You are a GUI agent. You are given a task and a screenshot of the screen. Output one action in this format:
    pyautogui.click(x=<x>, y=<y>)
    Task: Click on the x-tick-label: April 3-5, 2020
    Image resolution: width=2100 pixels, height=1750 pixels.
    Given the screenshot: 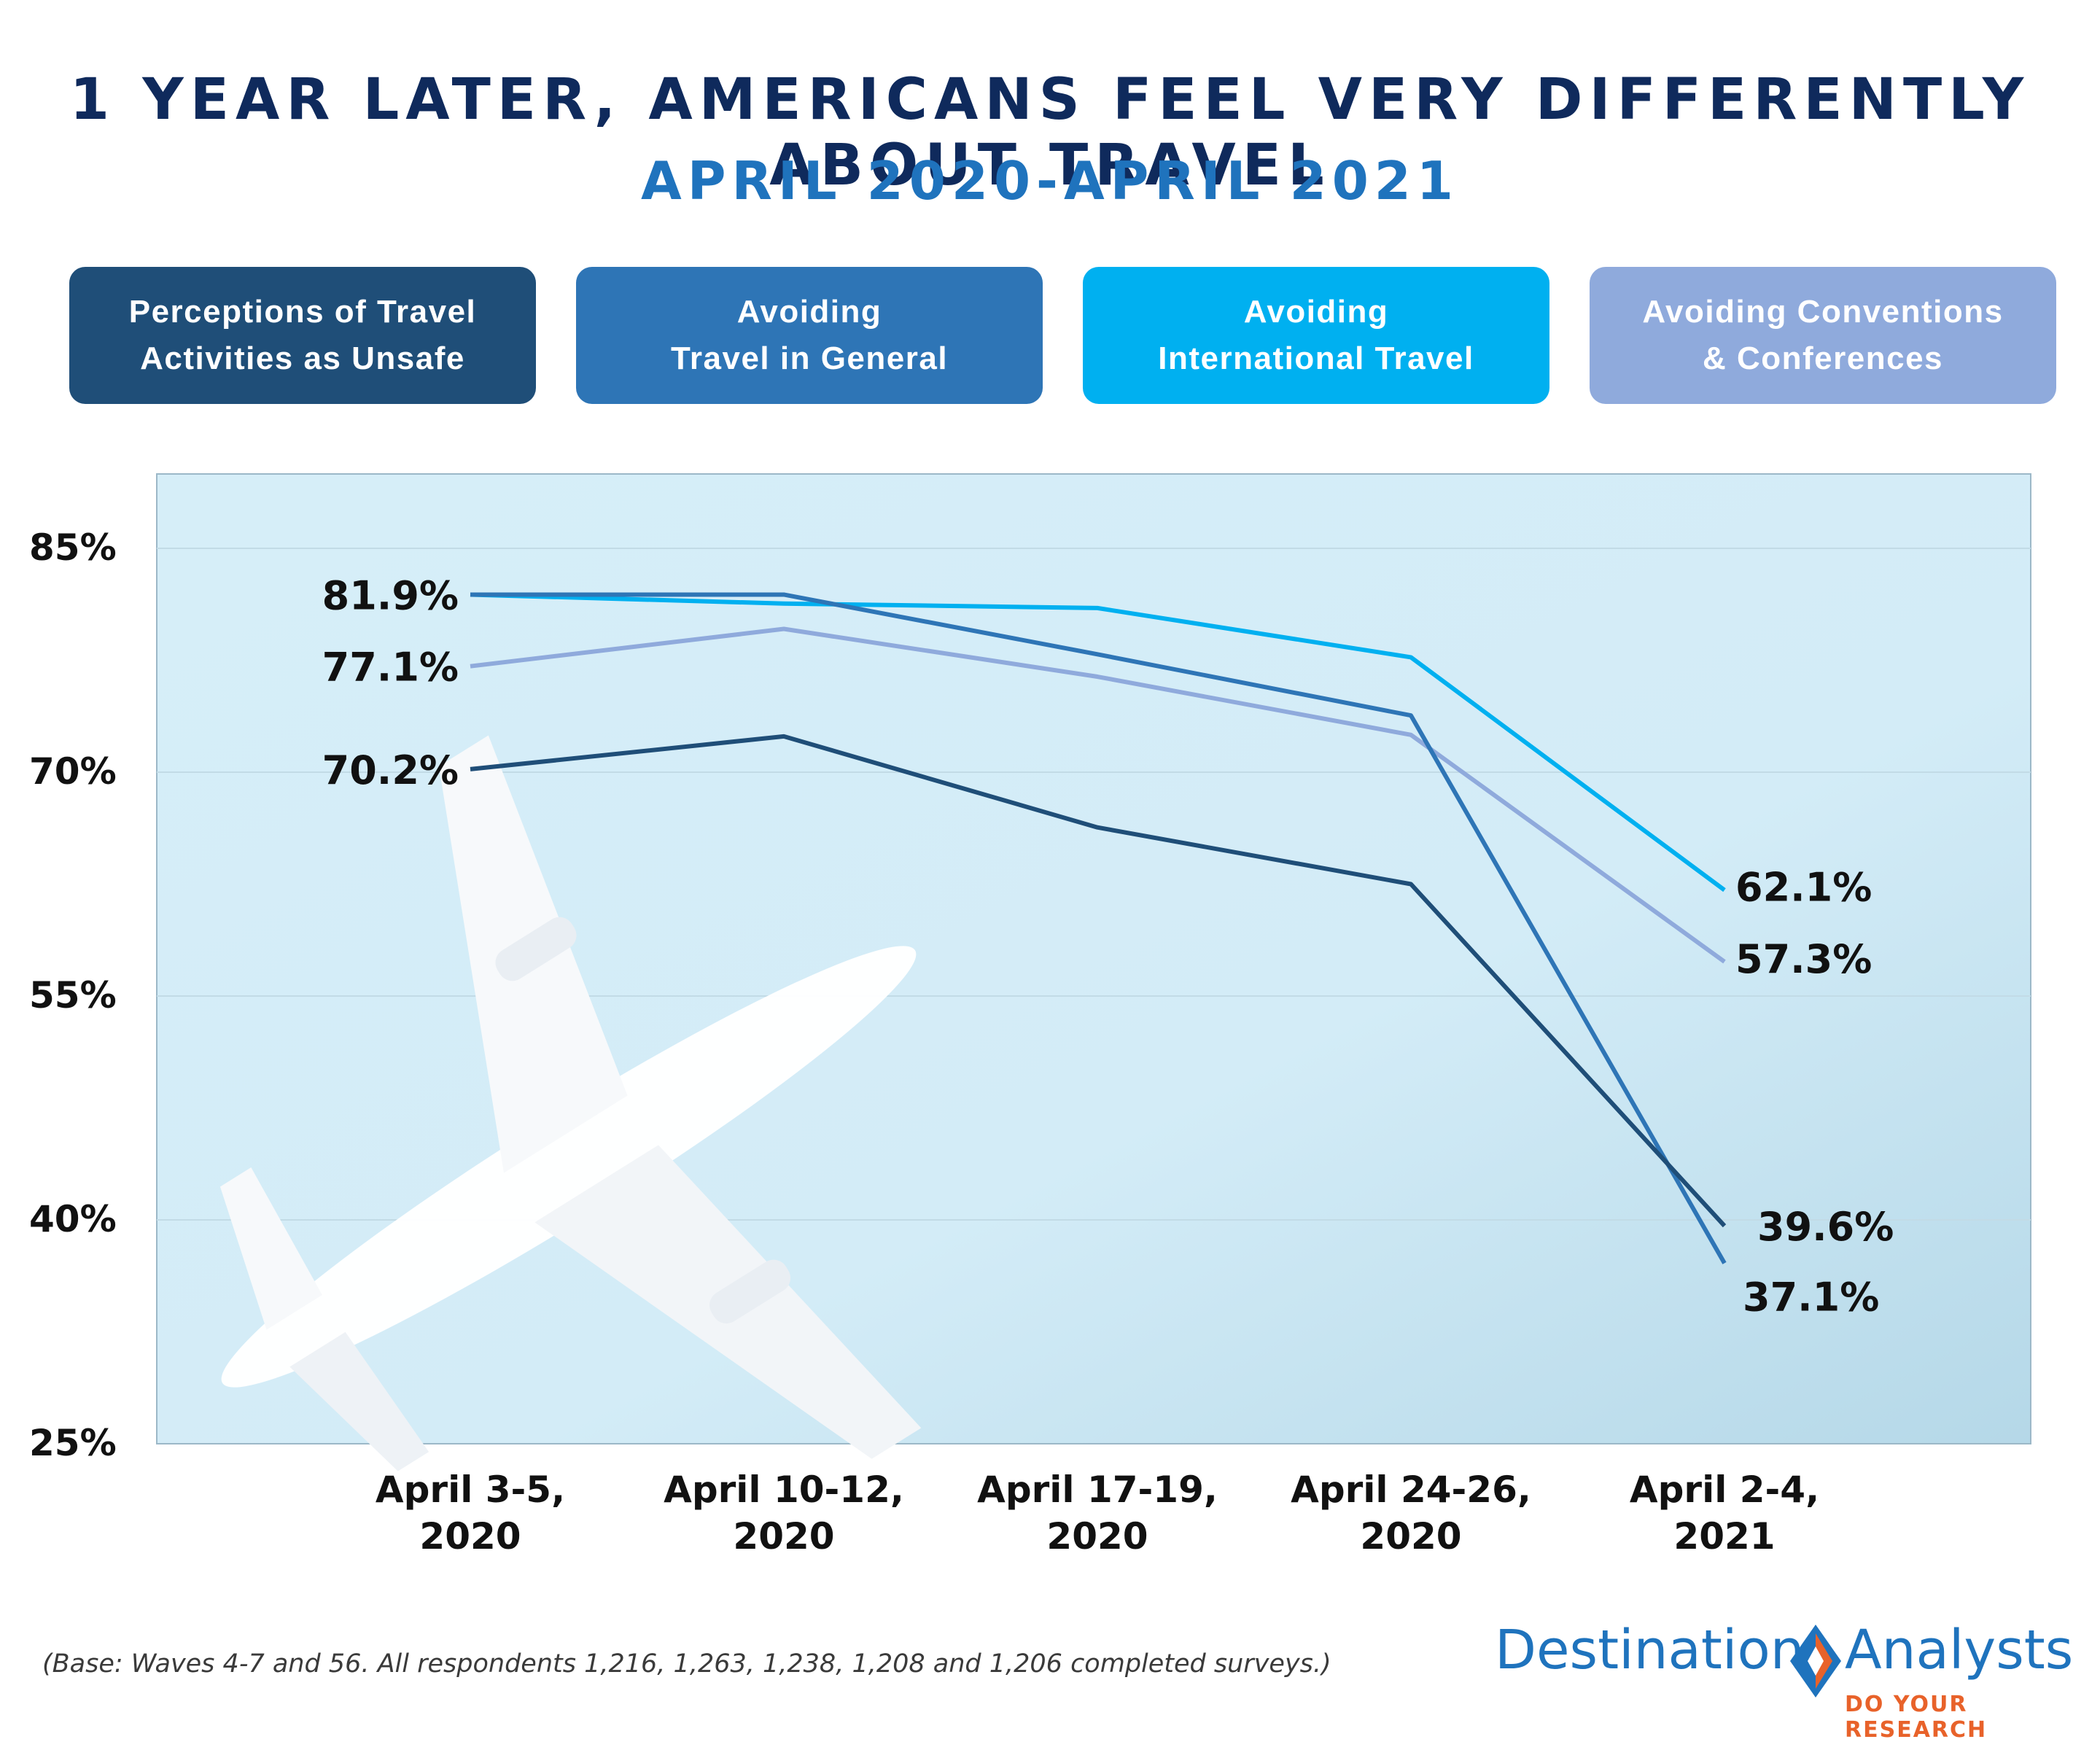 What is the action you would take?
    pyautogui.click(x=470, y=1513)
    